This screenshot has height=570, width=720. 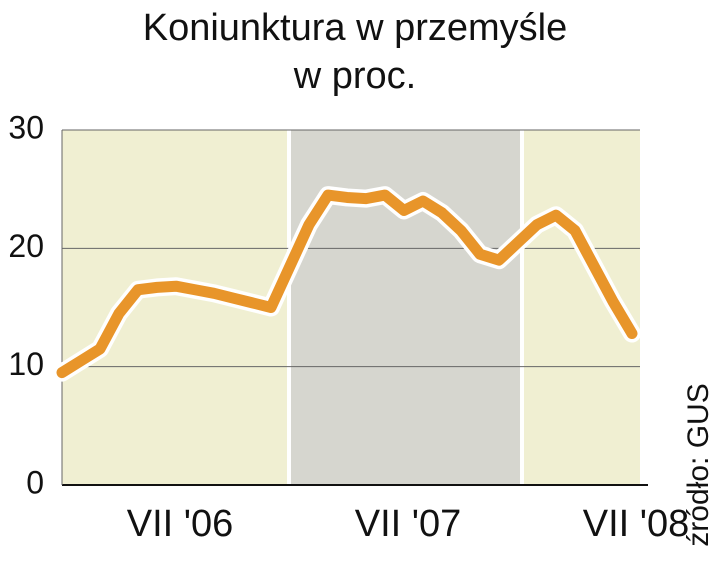 I want to click on x-tick-label: VII '08, so click(x=636, y=524).